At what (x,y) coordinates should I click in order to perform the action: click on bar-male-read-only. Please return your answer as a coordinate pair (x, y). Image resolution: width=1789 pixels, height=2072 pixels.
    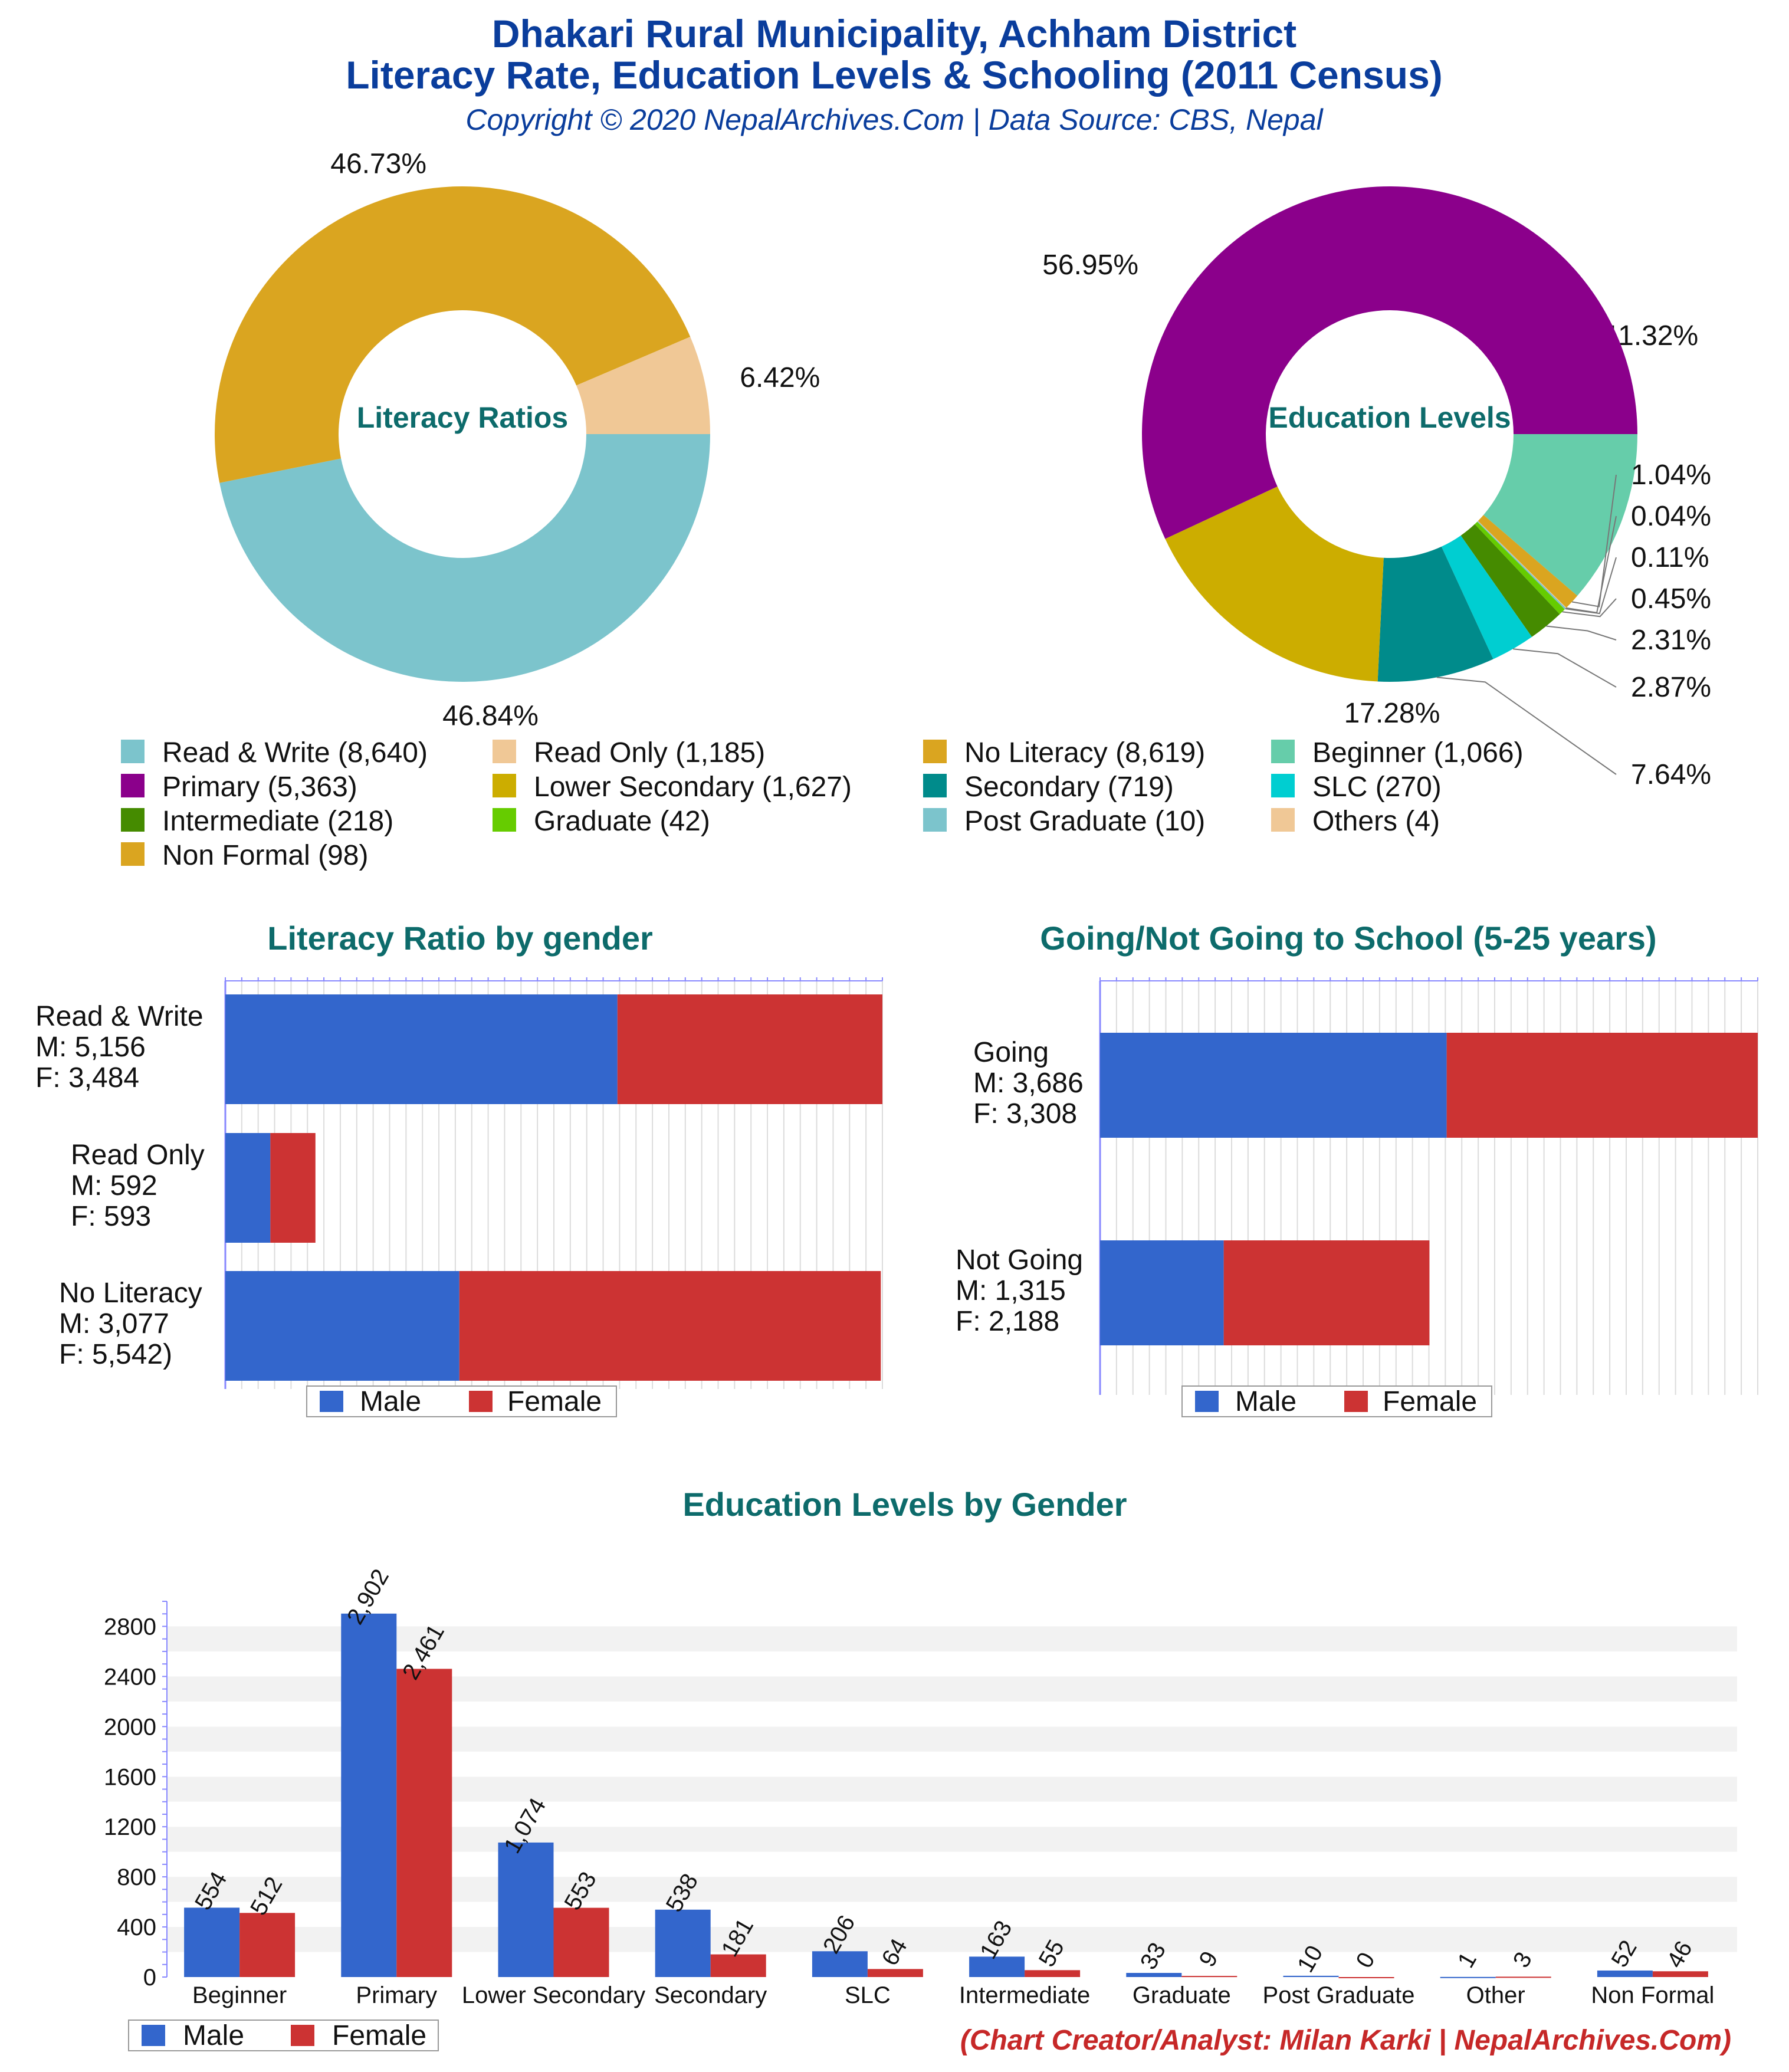
    Looking at the image, I should click on (248, 1188).